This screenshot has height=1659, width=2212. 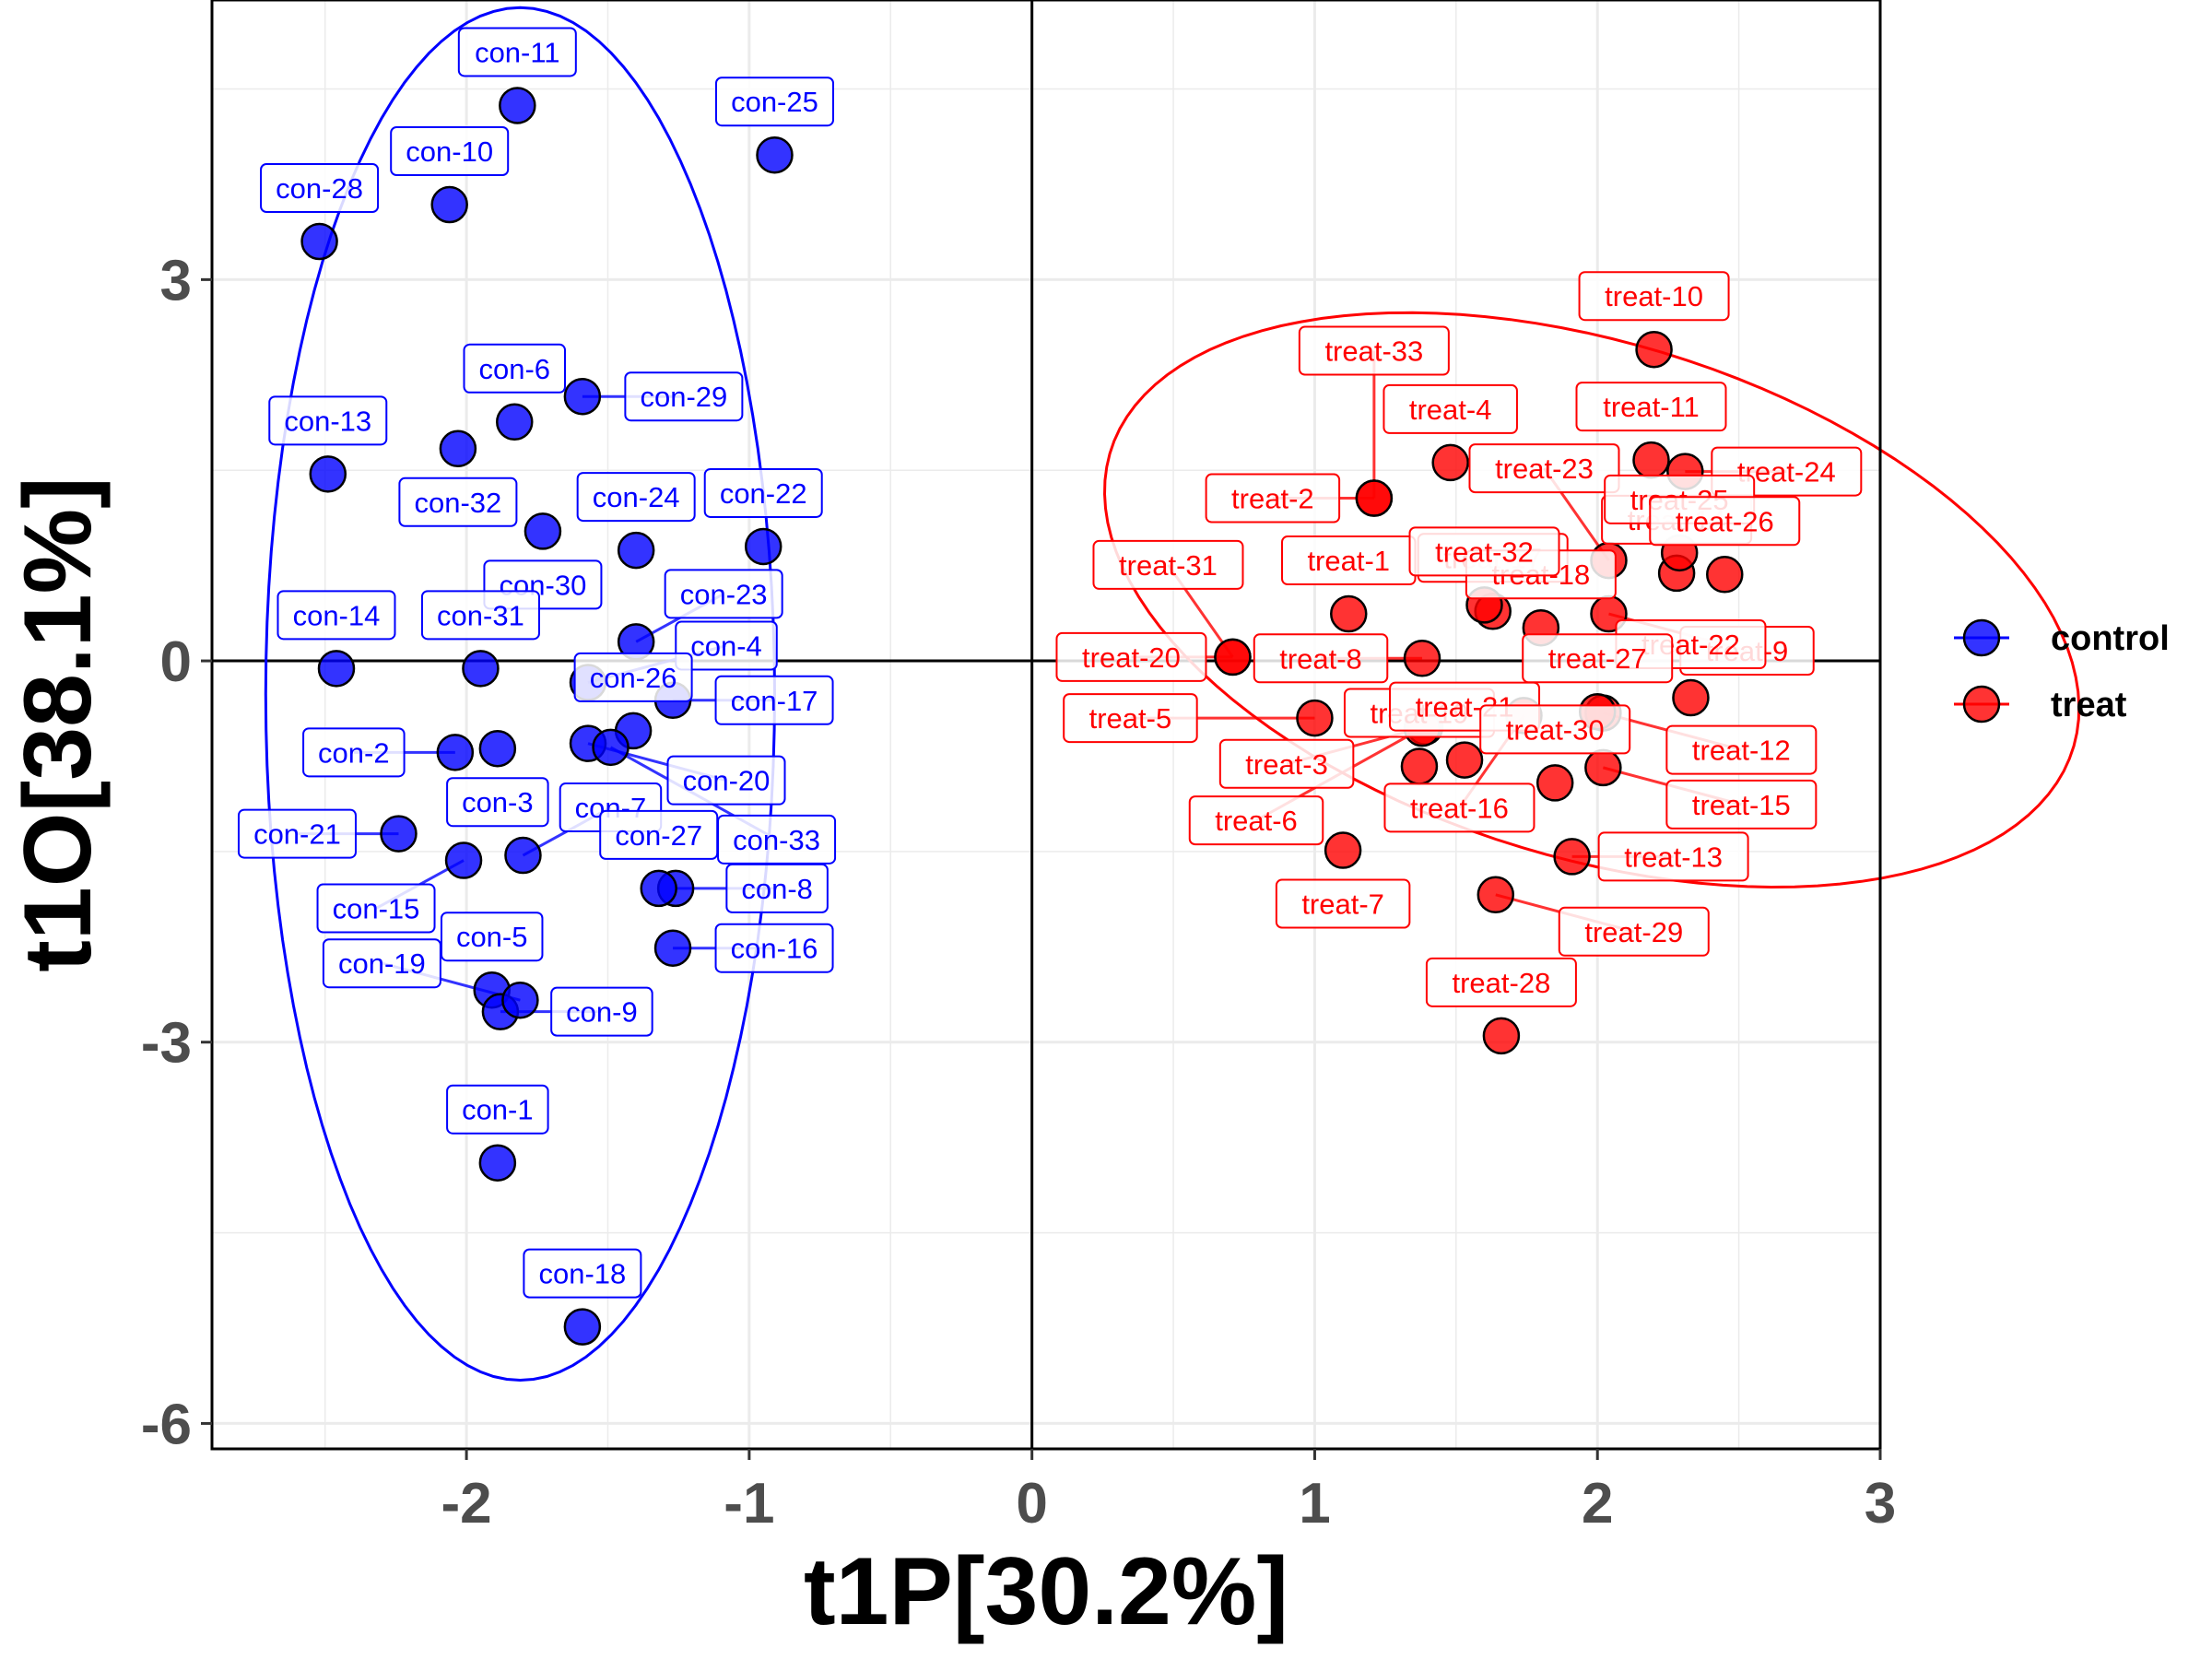 I want to click on label-con-31: con-31, so click(x=480, y=615).